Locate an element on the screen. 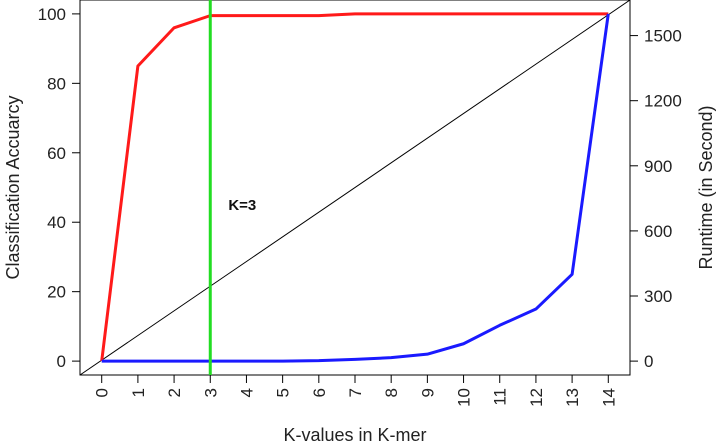 The width and height of the screenshot is (720, 446). y-left-tick-label: 20 is located at coordinates (56, 292).